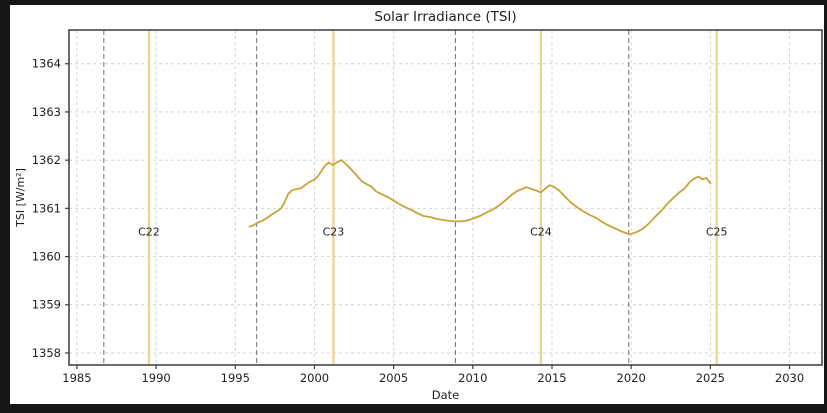  What do you see at coordinates (46, 112) in the screenshot?
I see `y-tick-label: 1363` at bounding box center [46, 112].